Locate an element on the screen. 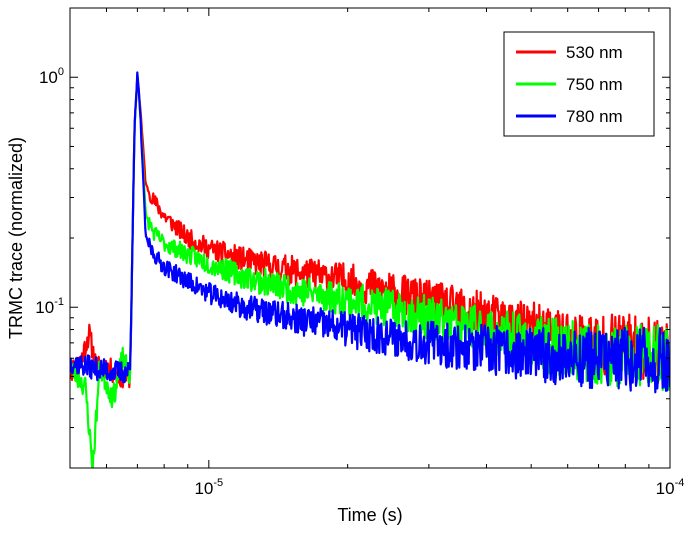  legend-label-2: 750 nm is located at coordinates (594, 84).